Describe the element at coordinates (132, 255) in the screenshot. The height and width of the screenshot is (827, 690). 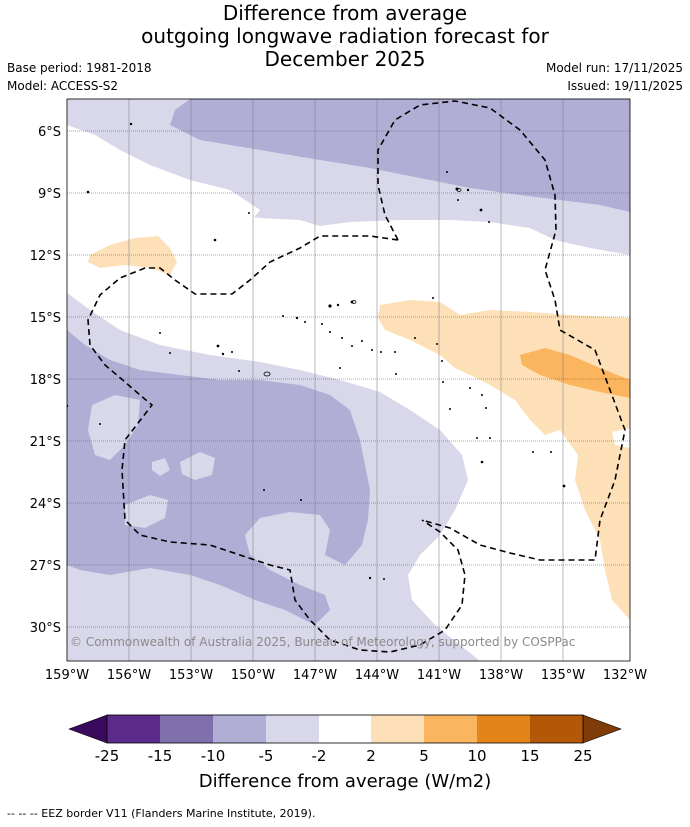
I see `anomaly-patch-northwest-orange` at that location.